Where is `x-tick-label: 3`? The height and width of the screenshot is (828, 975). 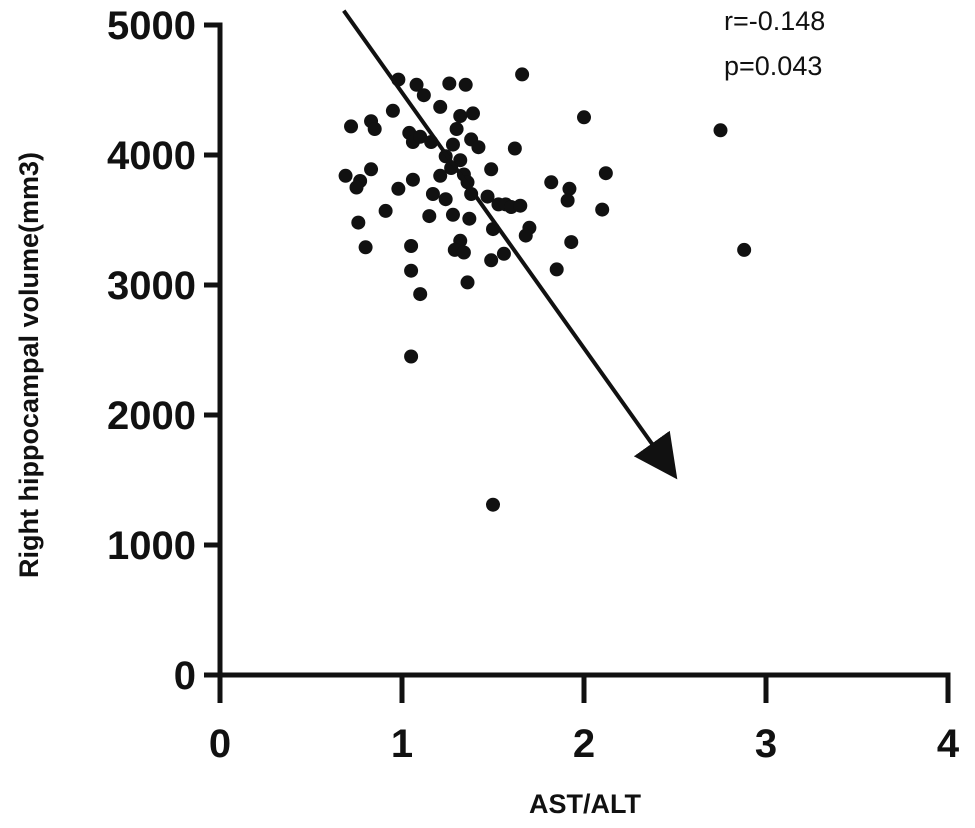
x-tick-label: 3 is located at coordinates (766, 744).